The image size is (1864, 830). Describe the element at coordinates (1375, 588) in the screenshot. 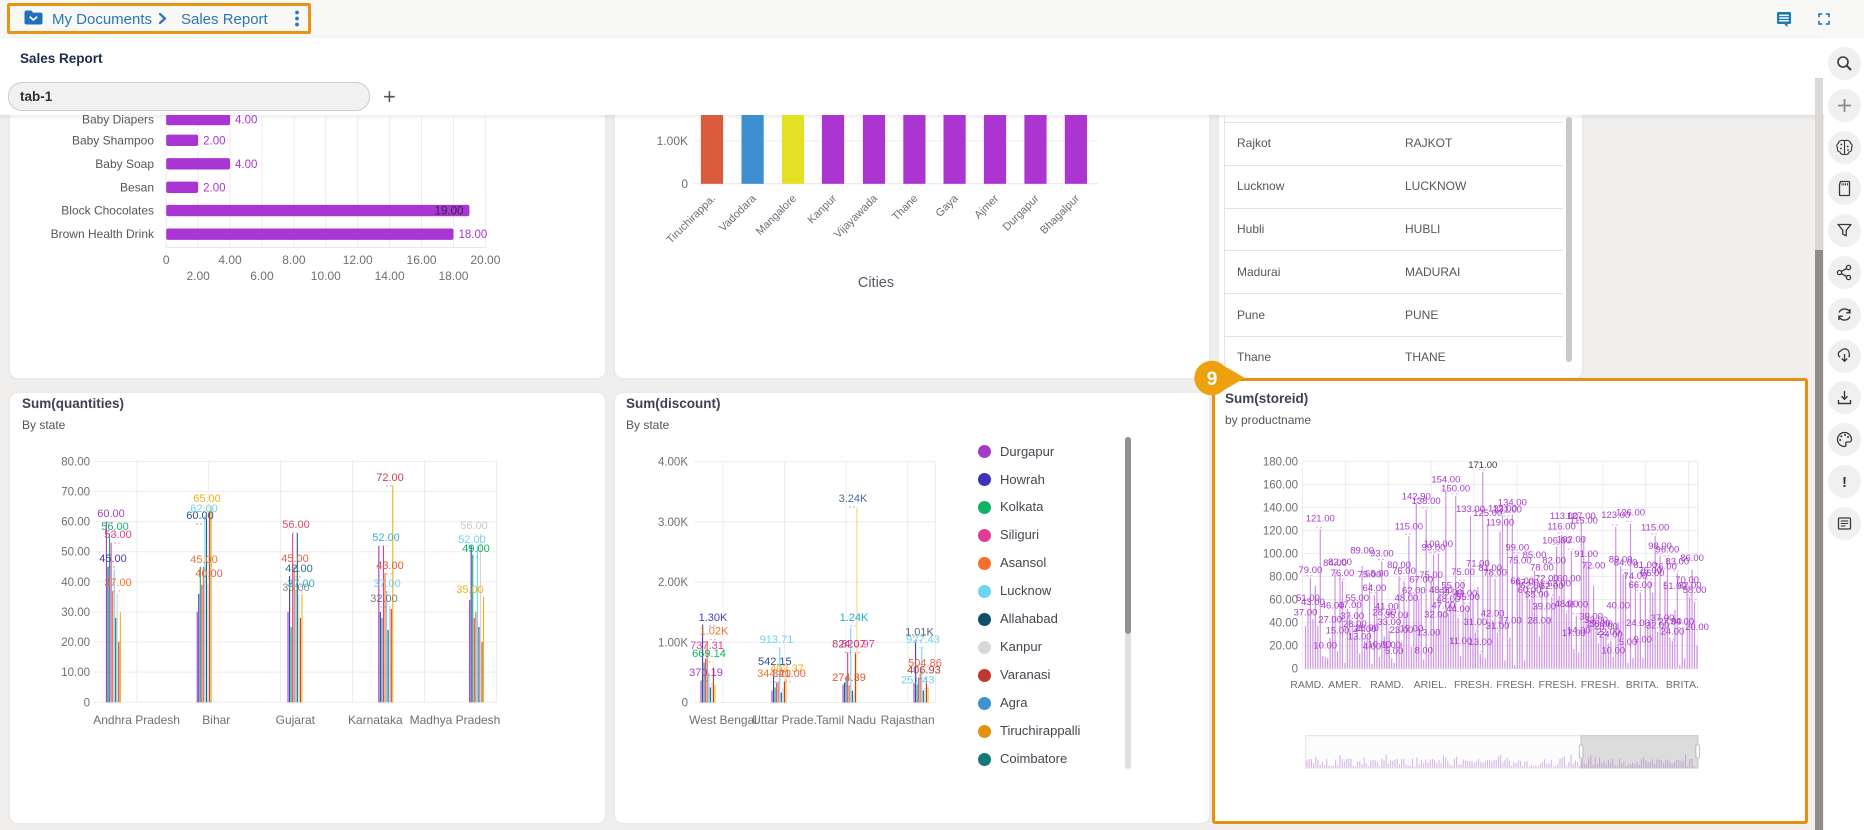

I see `svg-text: 64.00` at that location.